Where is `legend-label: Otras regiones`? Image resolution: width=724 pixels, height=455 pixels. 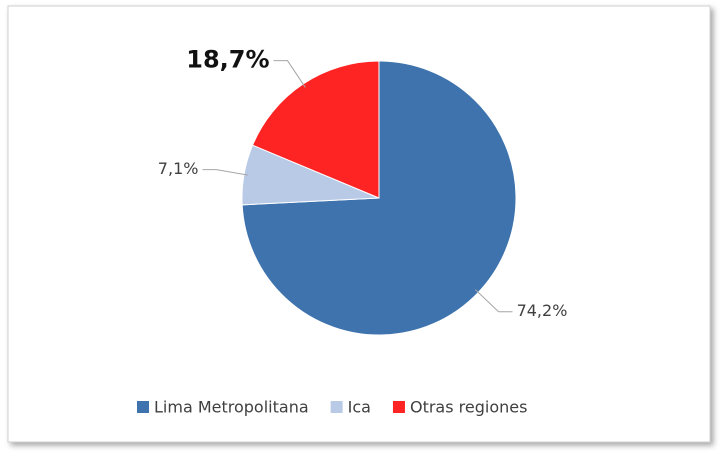
legend-label: Otras regiones is located at coordinates (468, 407).